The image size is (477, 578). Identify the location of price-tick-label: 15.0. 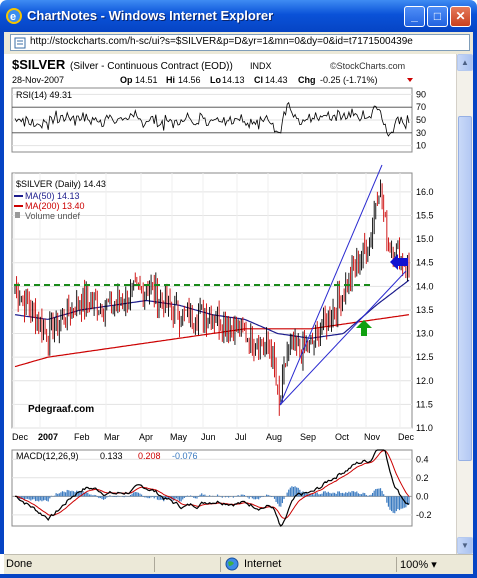
(425, 239).